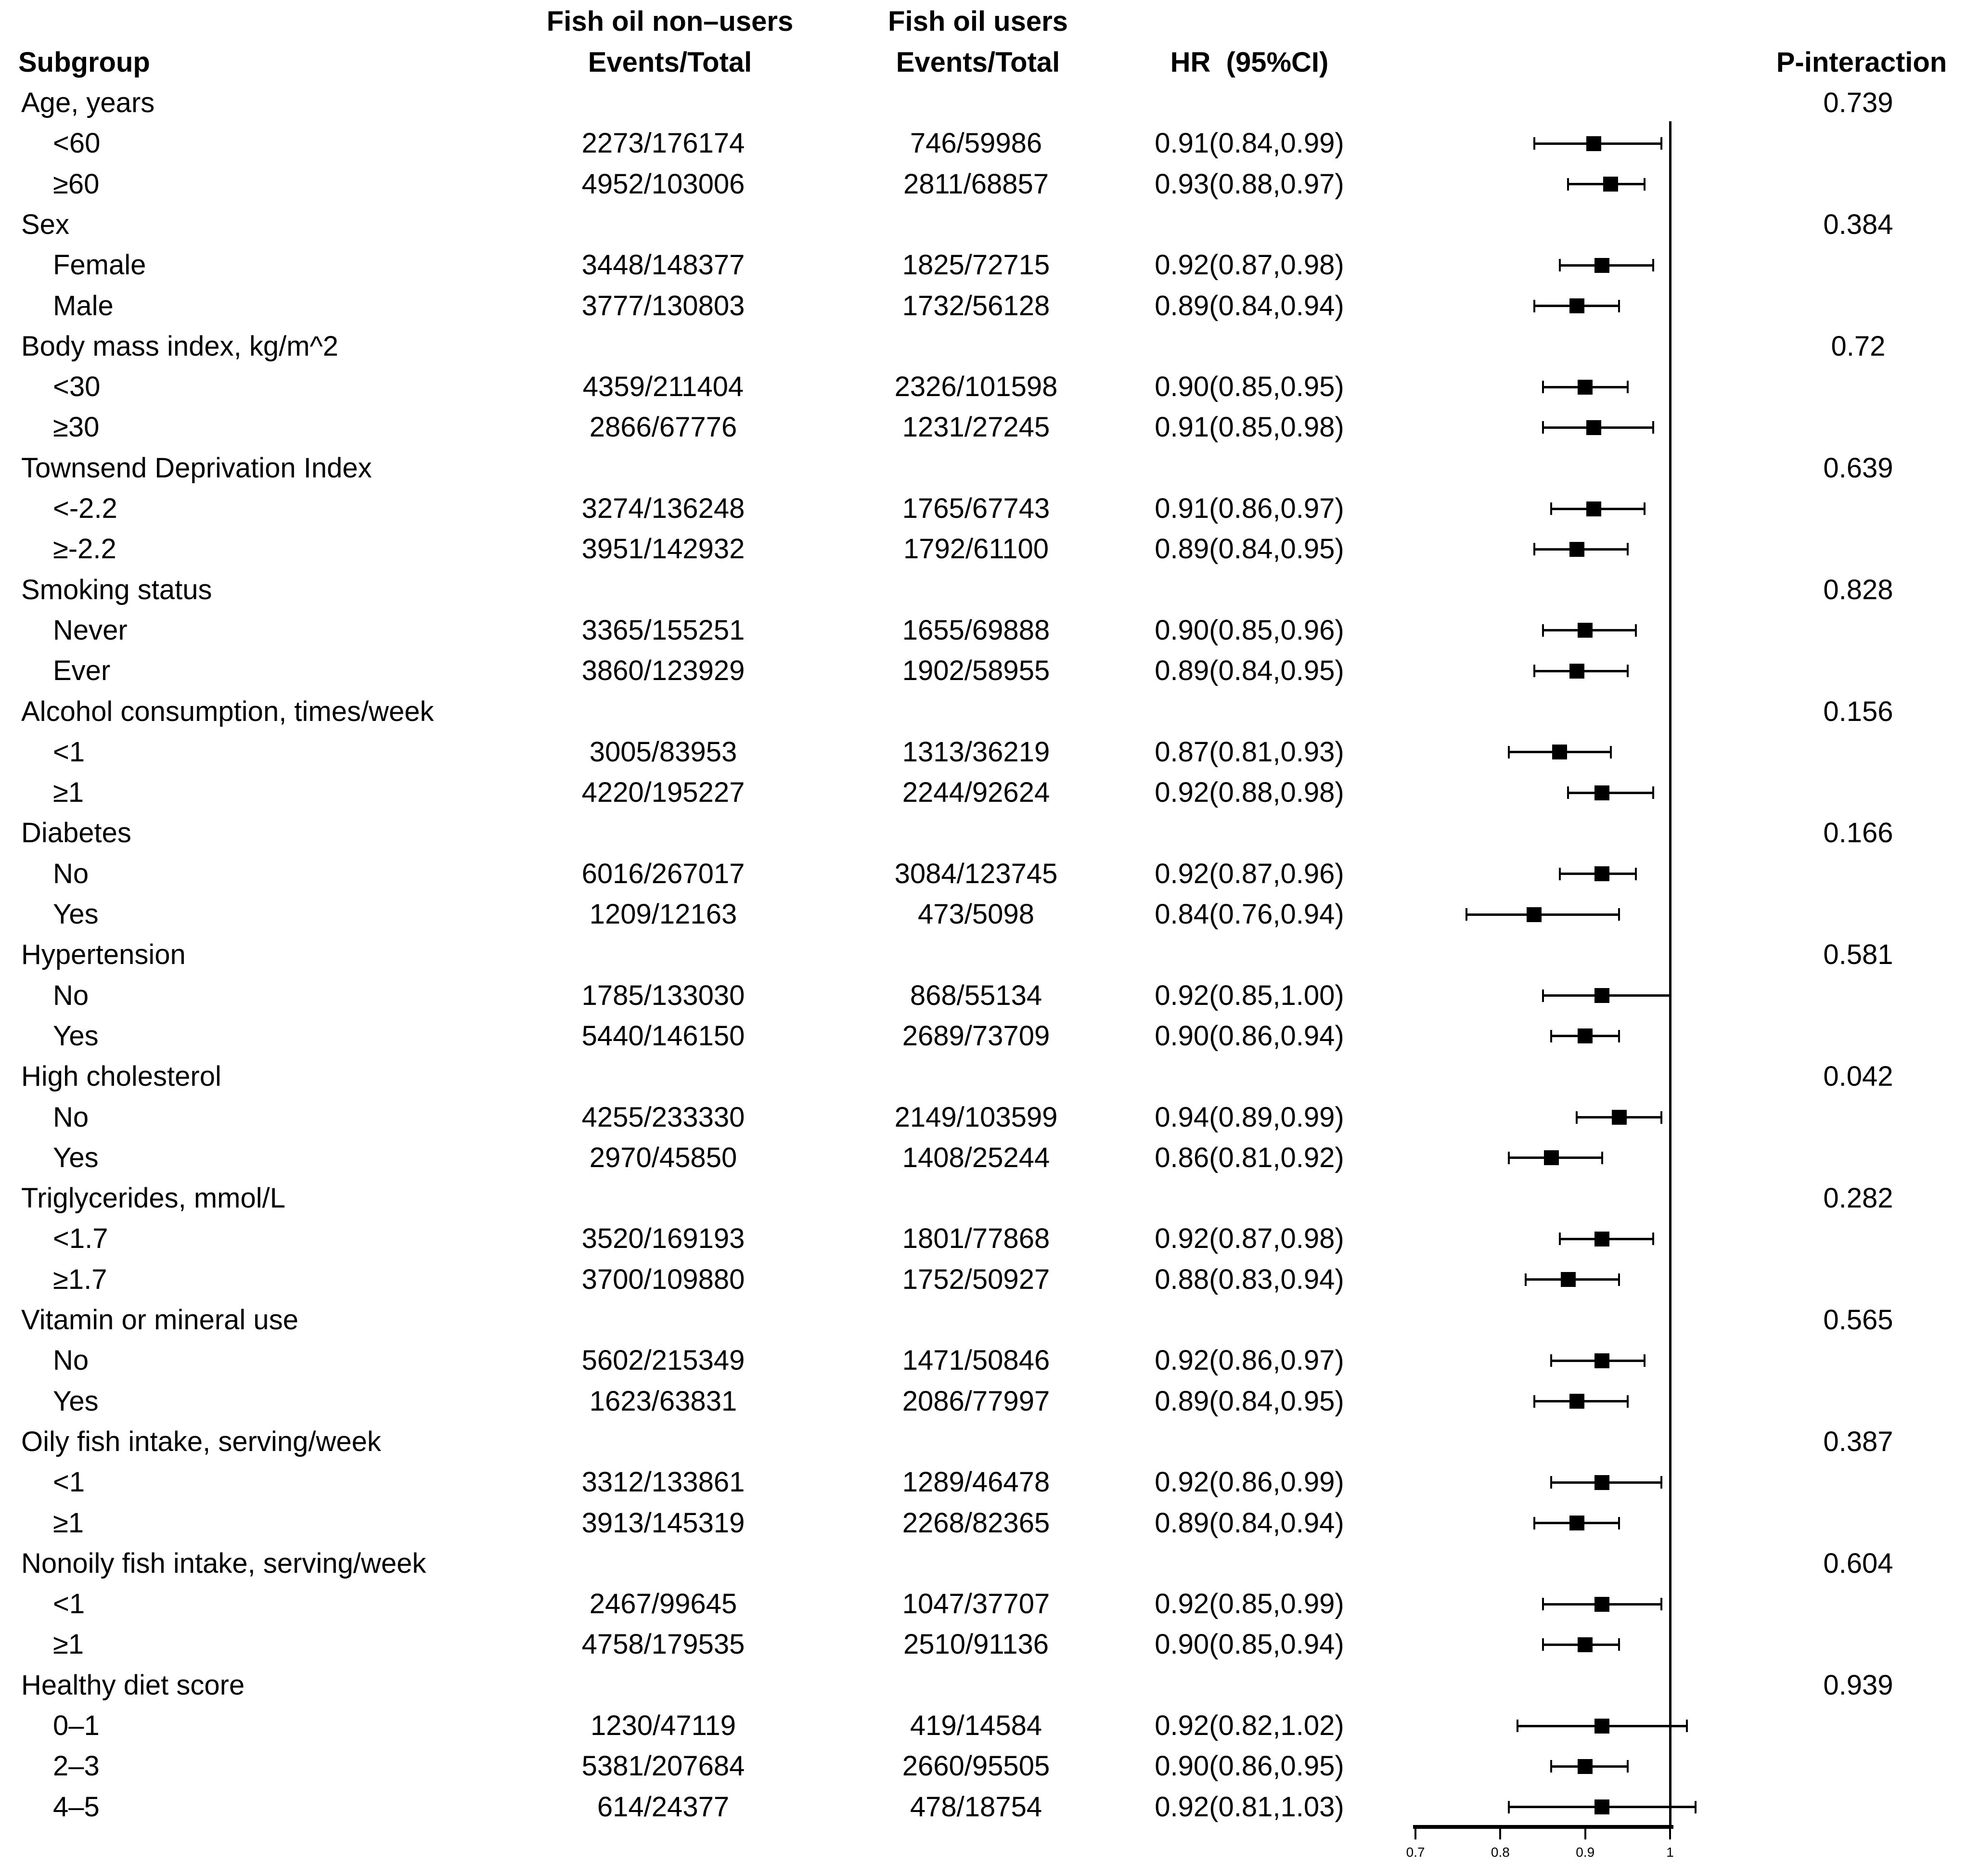 The height and width of the screenshot is (1876, 1967). What do you see at coordinates (1249, 1482) in the screenshot?
I see `hr-ci-value: 0.92(0.86,0.99)` at bounding box center [1249, 1482].